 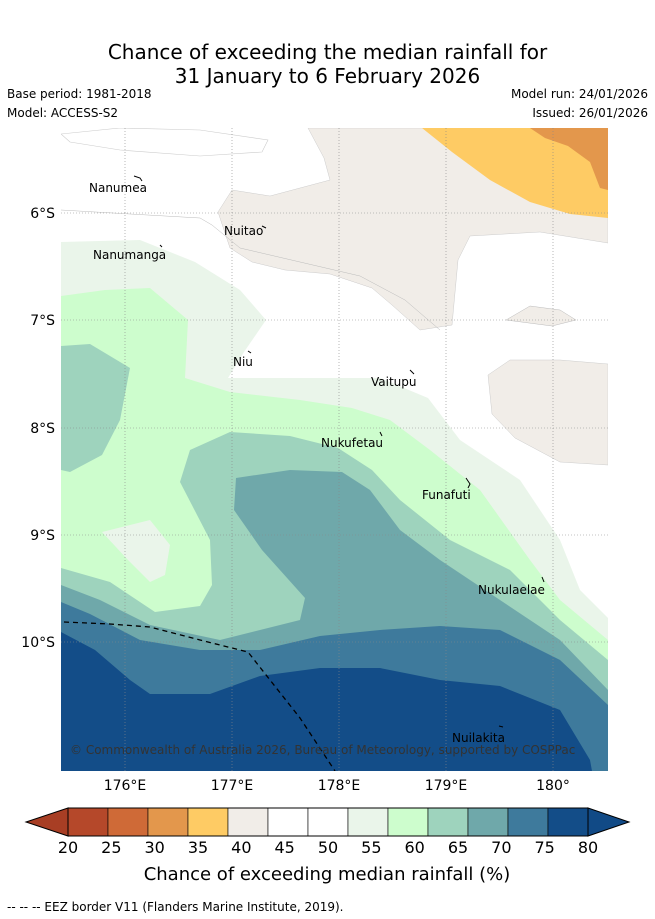 What do you see at coordinates (446, 495) in the screenshot?
I see `label-funafuti: Funafuti` at bounding box center [446, 495].